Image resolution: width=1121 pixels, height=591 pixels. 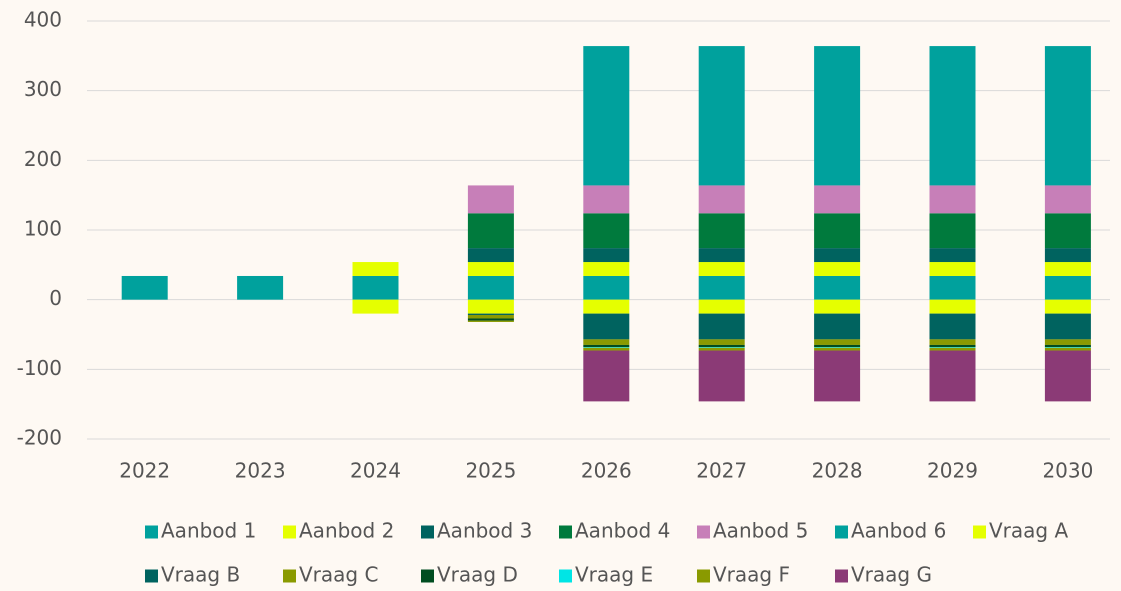 I want to click on y-tick-label: 100, so click(x=43, y=229).